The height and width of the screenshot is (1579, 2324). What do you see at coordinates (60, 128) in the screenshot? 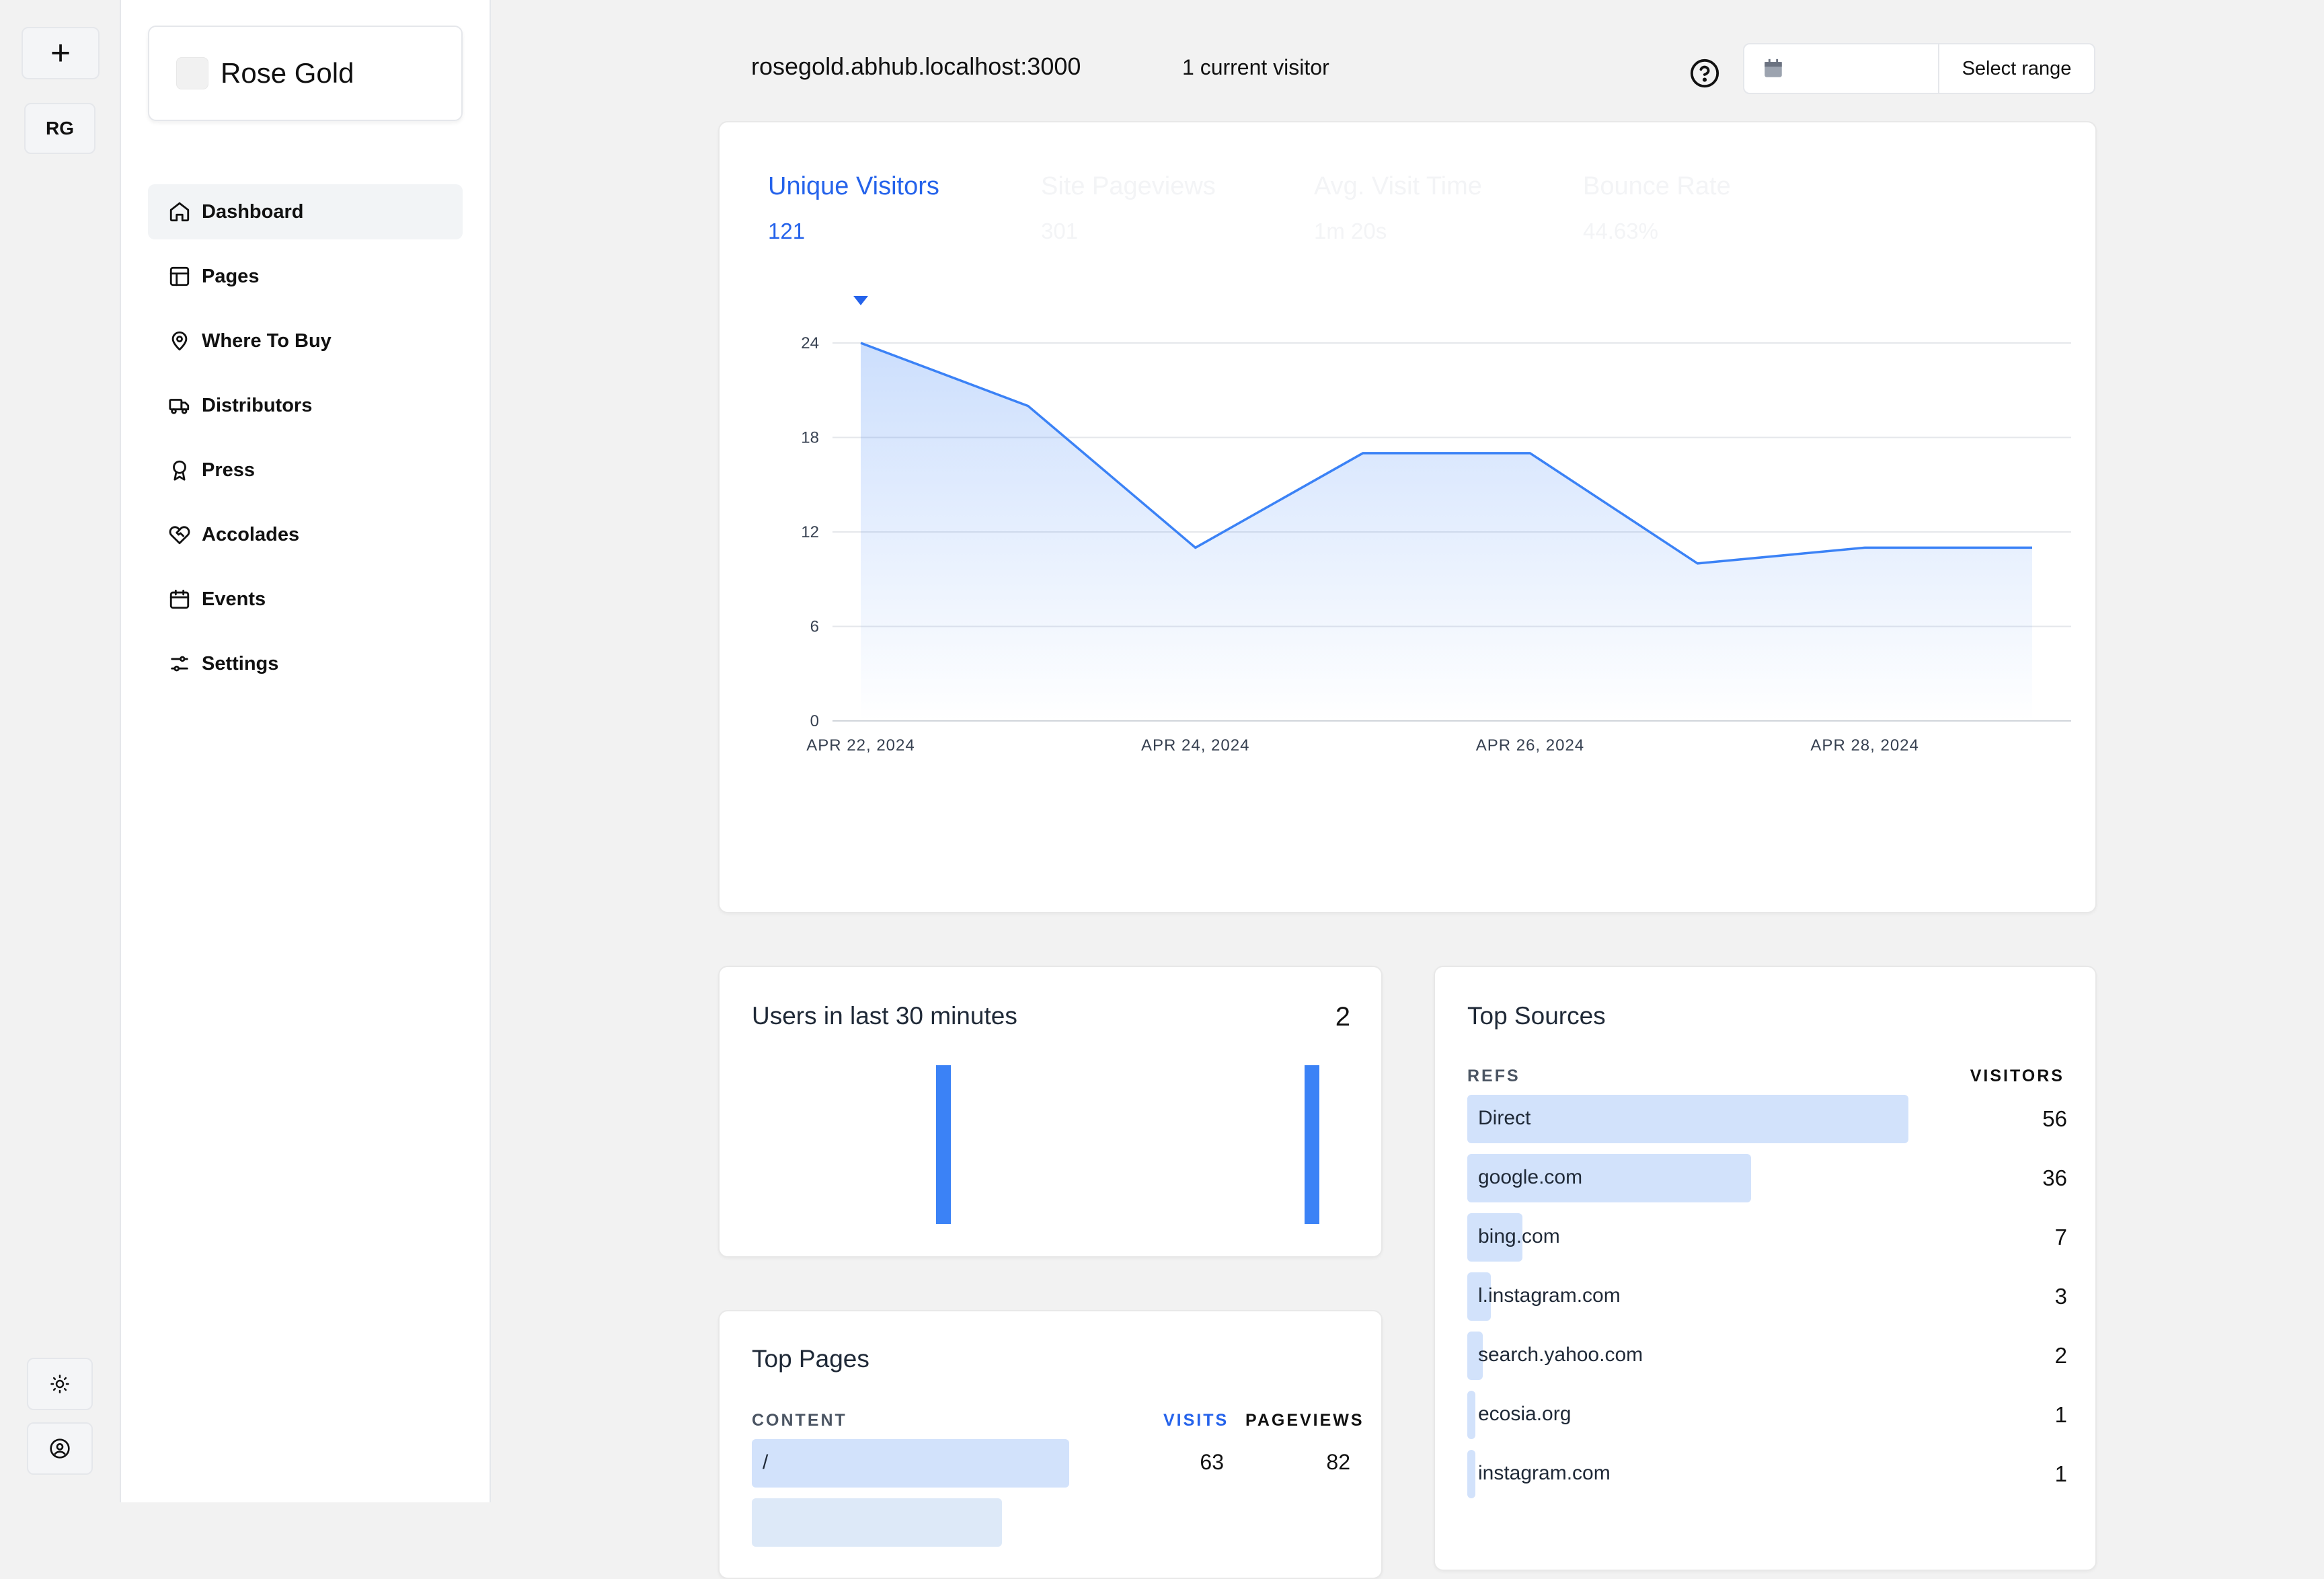
I see `workspace-switch-button: RG` at bounding box center [60, 128].